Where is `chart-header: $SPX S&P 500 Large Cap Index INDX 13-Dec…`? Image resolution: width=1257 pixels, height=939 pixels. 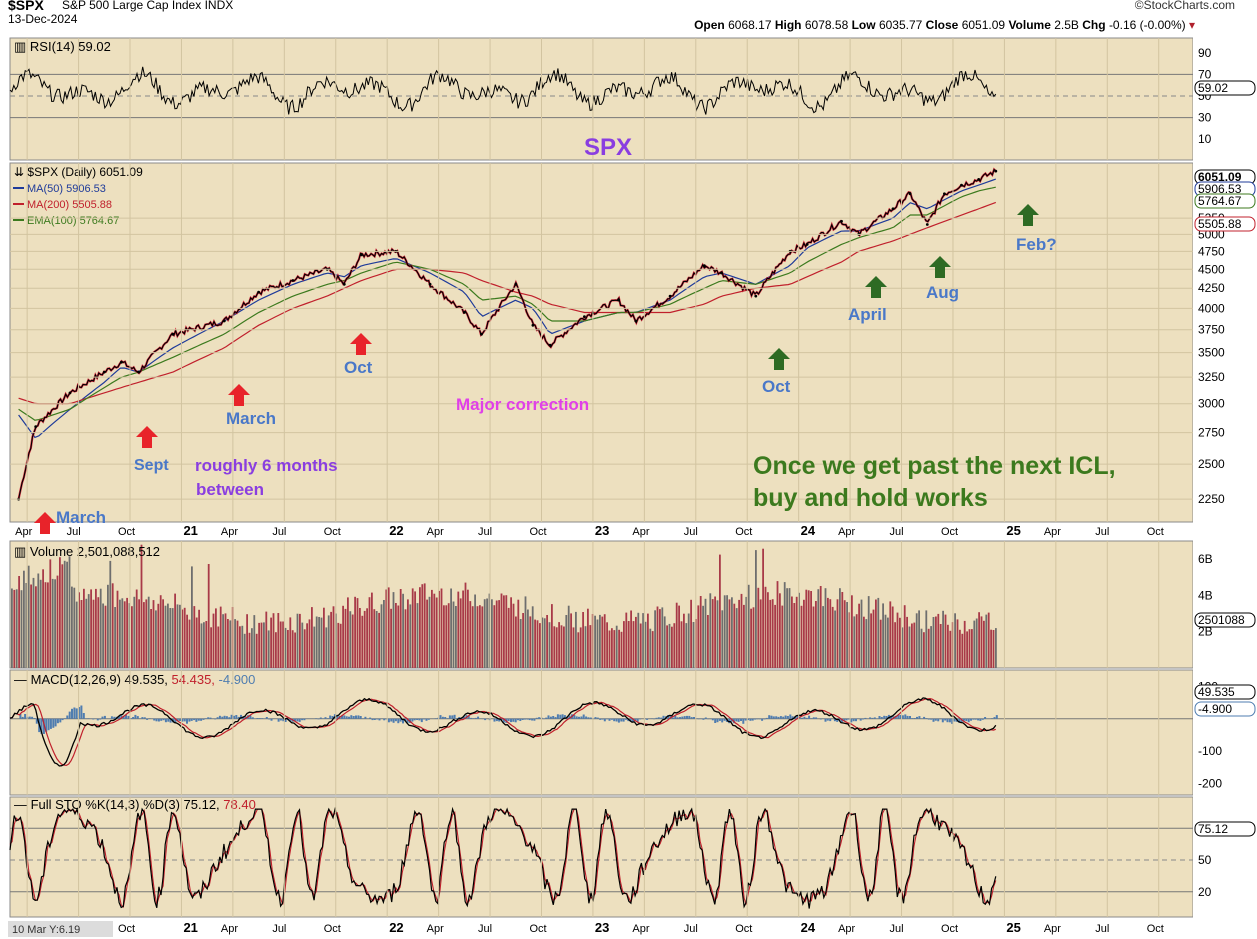
chart-header: $SPX S&P 500 Large Cap Index INDX 13-Dec… is located at coordinates (628, 18).